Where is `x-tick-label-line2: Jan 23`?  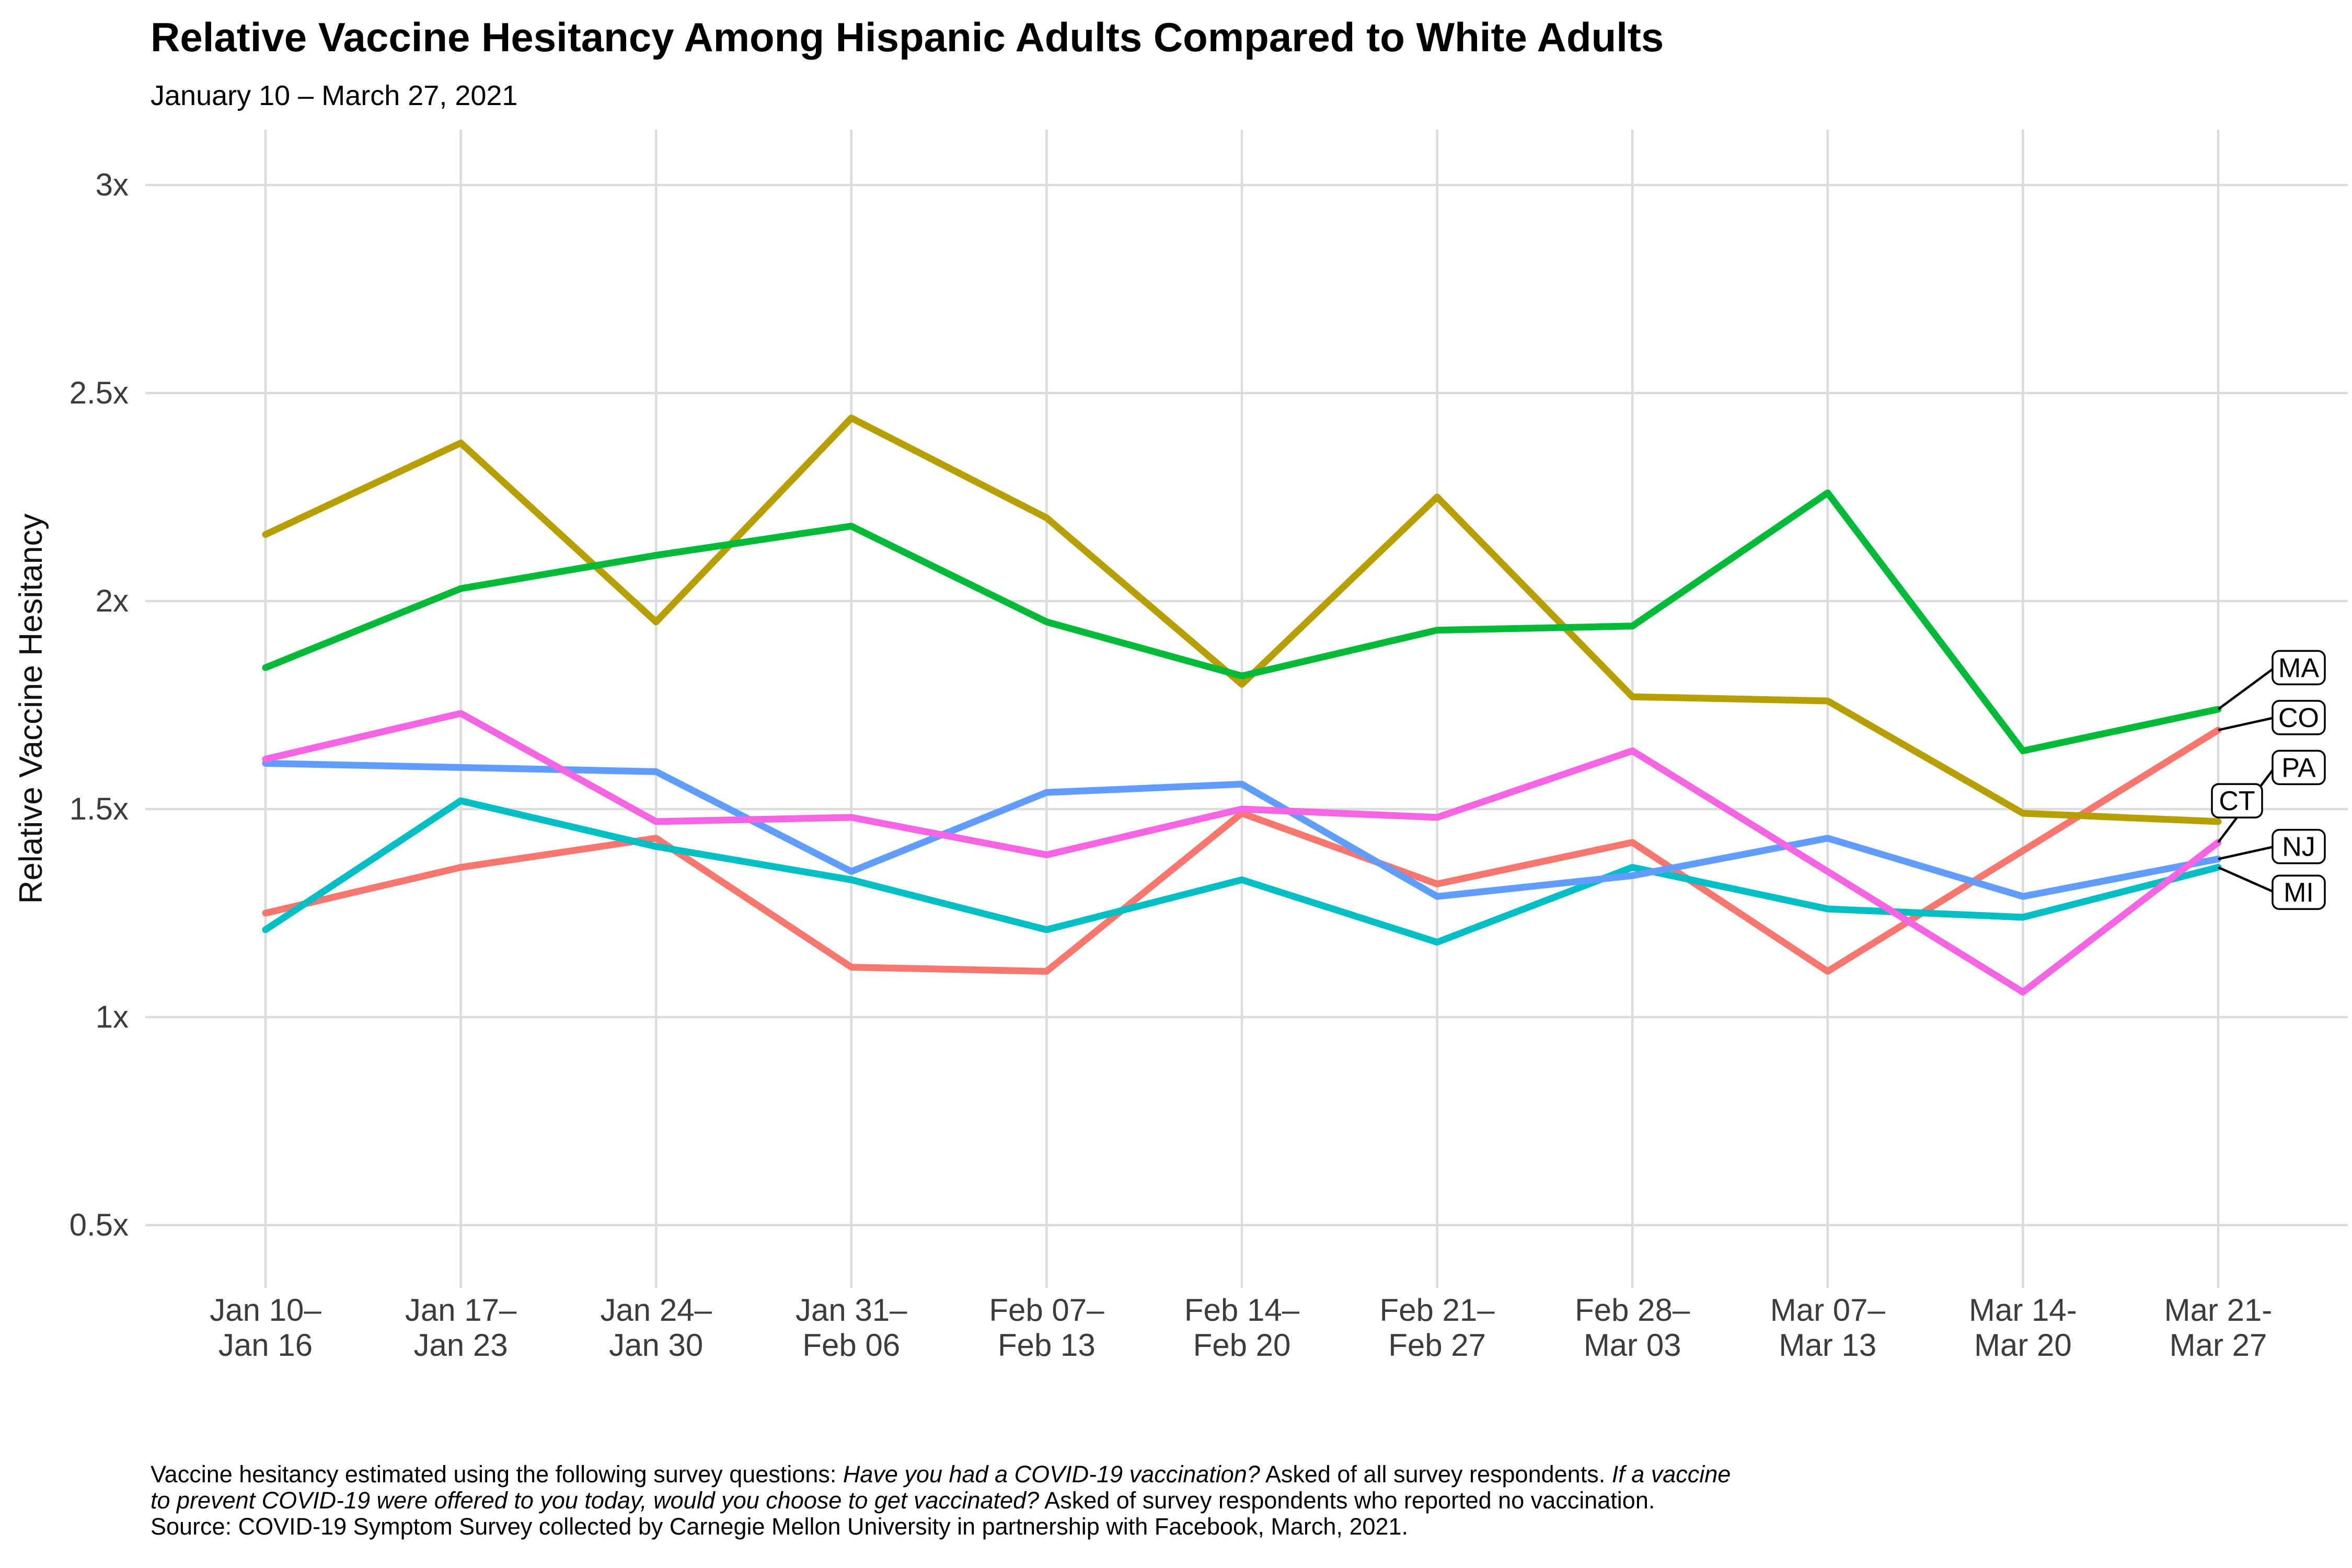 x-tick-label-line2: Jan 23 is located at coordinates (461, 1345).